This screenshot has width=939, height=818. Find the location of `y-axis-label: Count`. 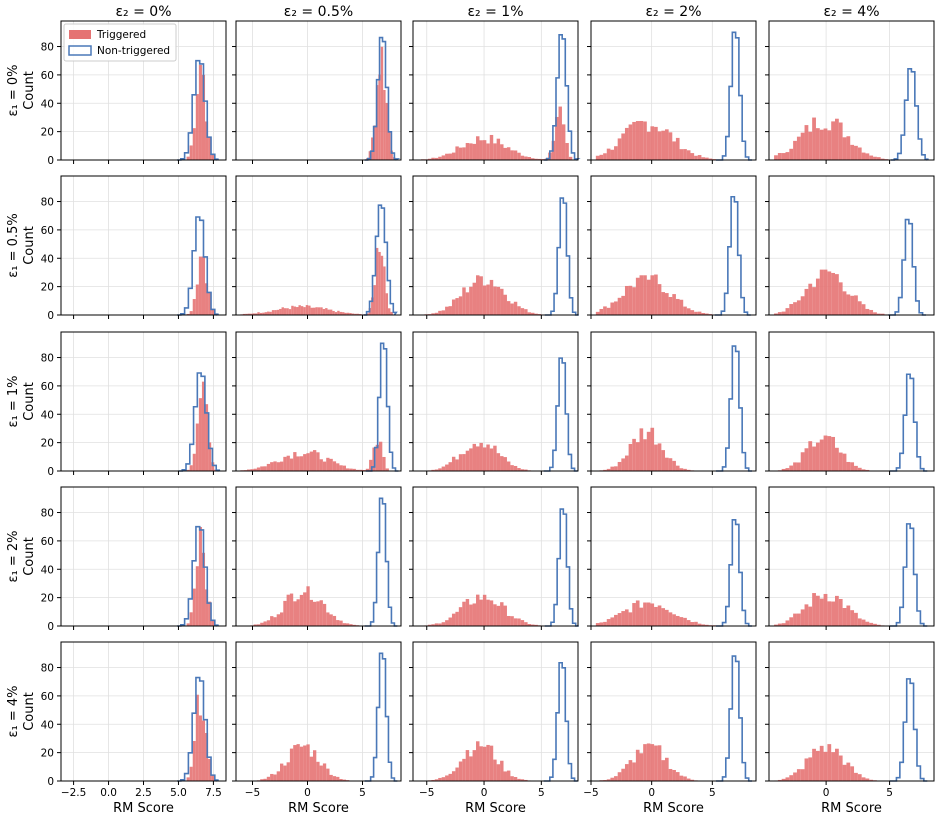

y-axis-label: Count is located at coordinates (29, 711).